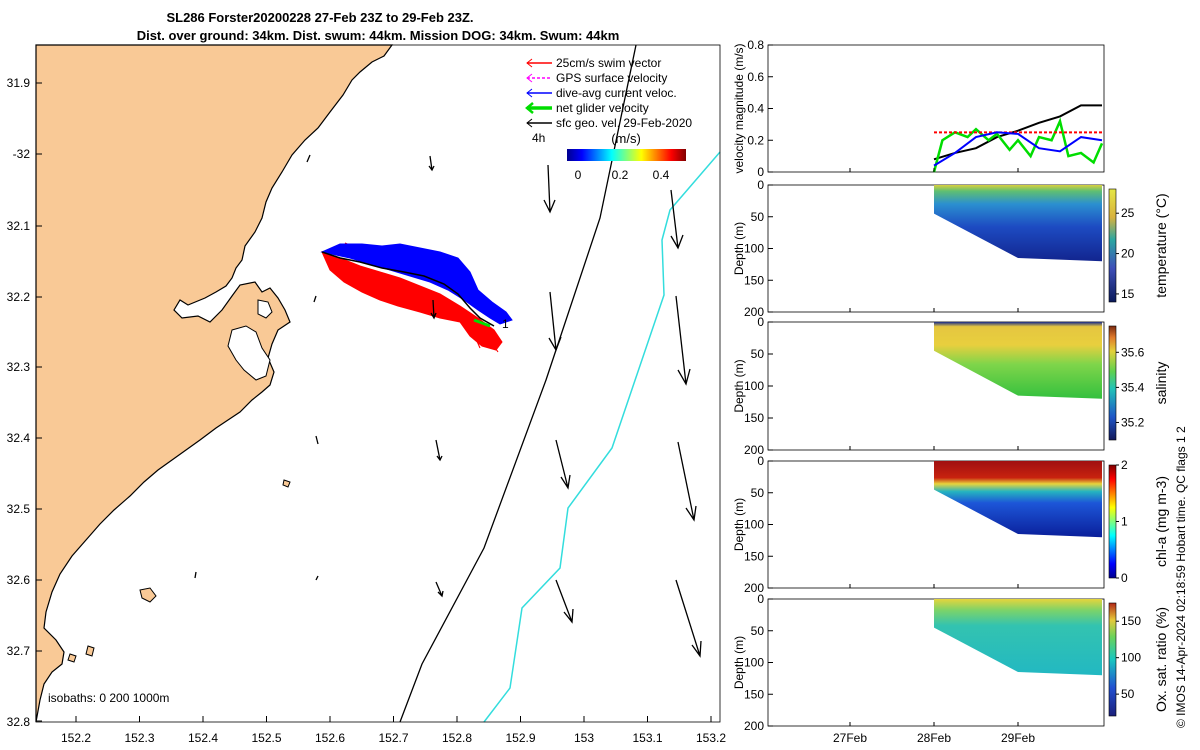 This screenshot has height=750, width=1200. Describe the element at coordinates (754, 726) in the screenshot. I see `oxygen-y-tick-label: 200` at that location.